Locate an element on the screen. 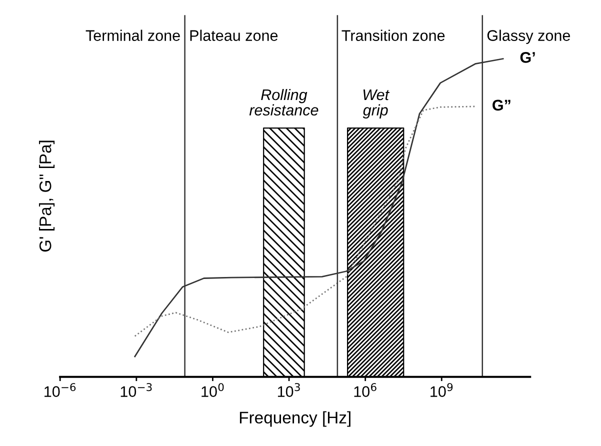 This screenshot has width=601, height=446. series-label: G’ is located at coordinates (527, 57).